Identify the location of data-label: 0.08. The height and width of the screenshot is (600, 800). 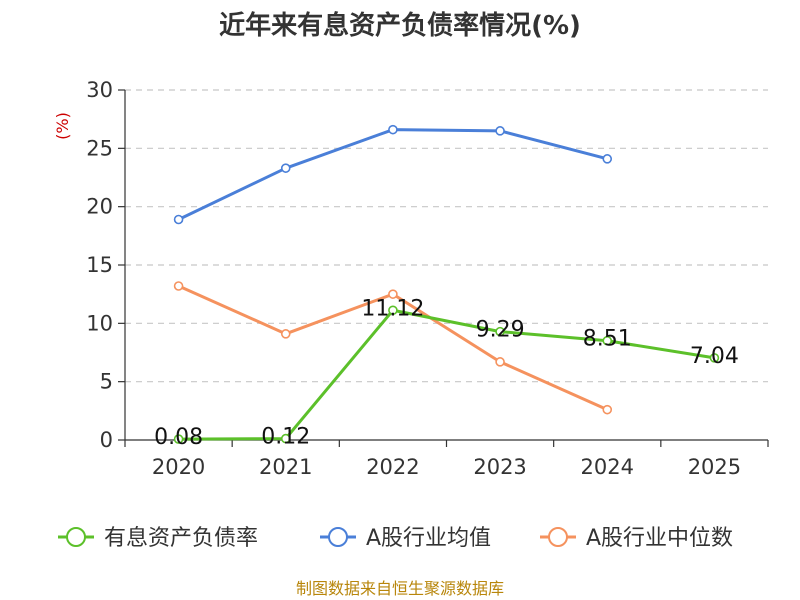
(178, 437).